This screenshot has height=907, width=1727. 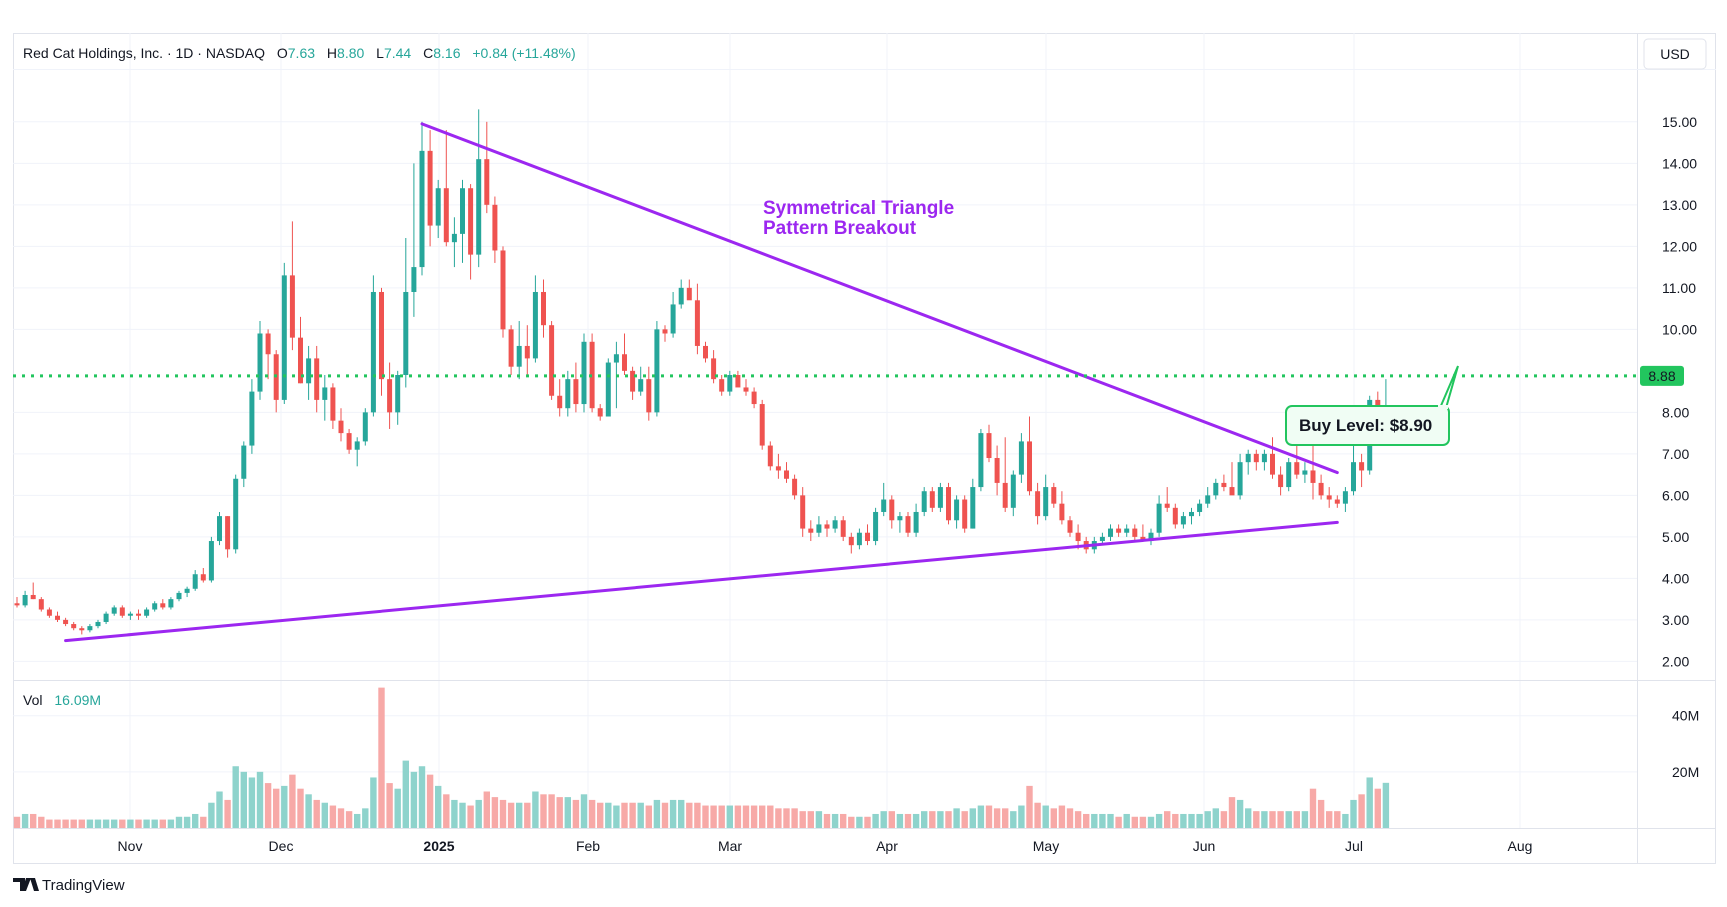 What do you see at coordinates (1372, 405) in the screenshot?
I see `buy-level-callout: Buy Level: $8.90` at bounding box center [1372, 405].